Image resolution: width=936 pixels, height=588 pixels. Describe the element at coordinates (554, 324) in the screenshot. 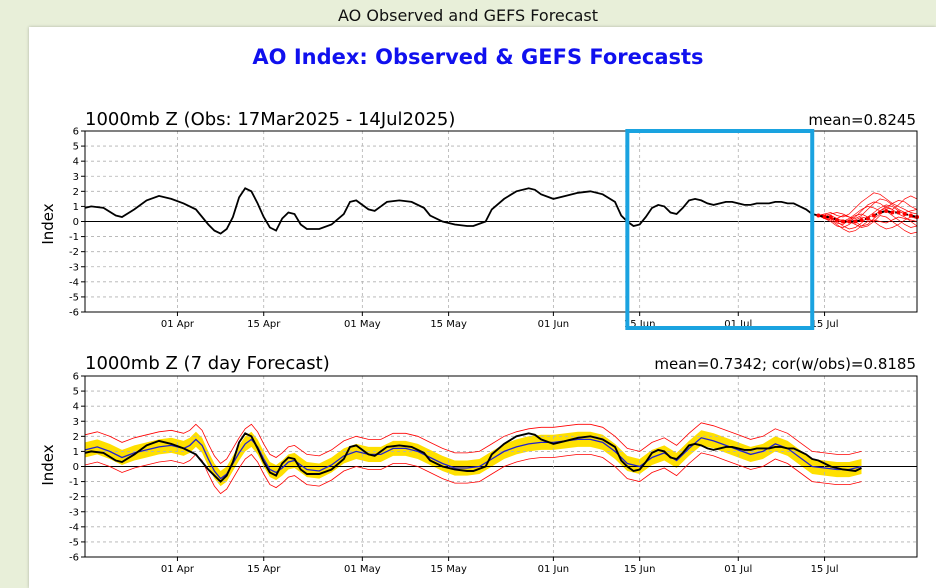

I see `observed-xtick-label: 01 Jun` at that location.